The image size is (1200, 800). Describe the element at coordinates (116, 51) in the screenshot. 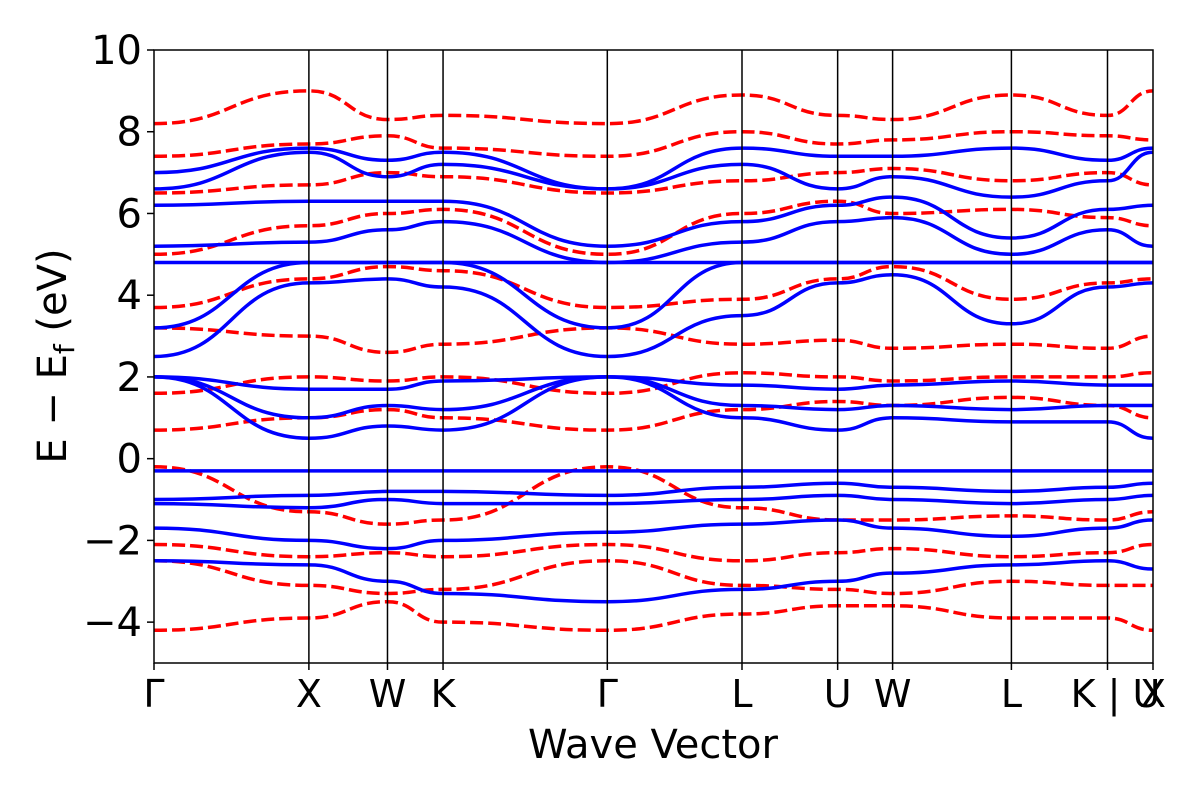

I see `y-tick-label: 10` at that location.